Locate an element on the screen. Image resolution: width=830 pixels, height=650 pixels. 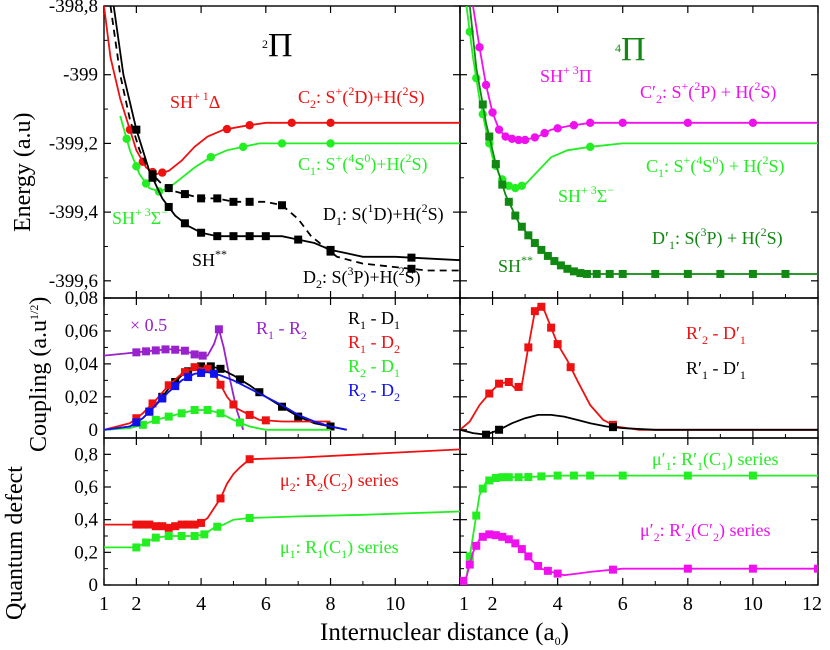
label-sh-1delta-part: SH is located at coordinates (181, 102).